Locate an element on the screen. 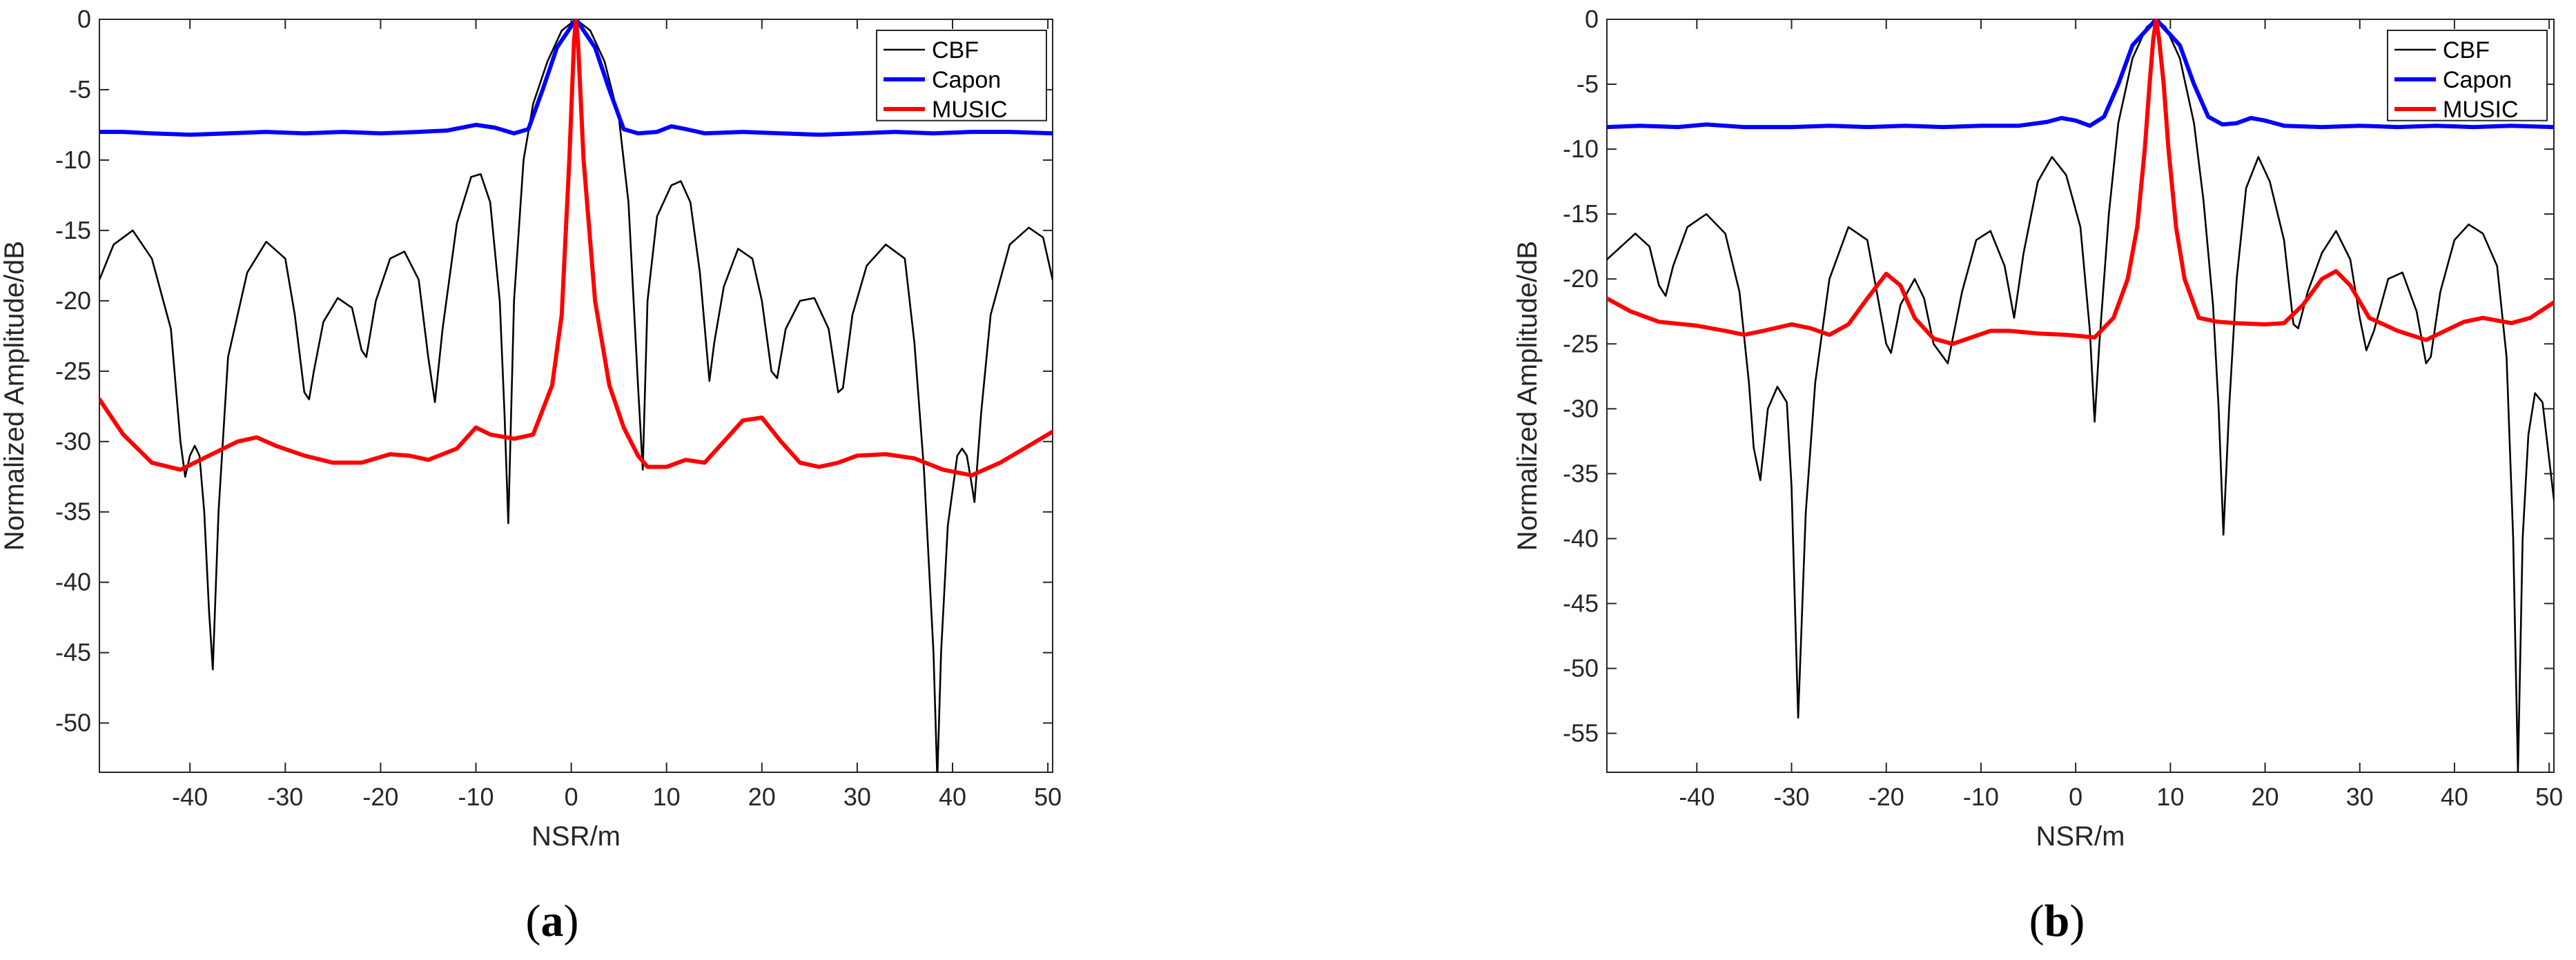 This screenshot has height=960, width=2576. panel-caption: (b) is located at coordinates (2057, 921).